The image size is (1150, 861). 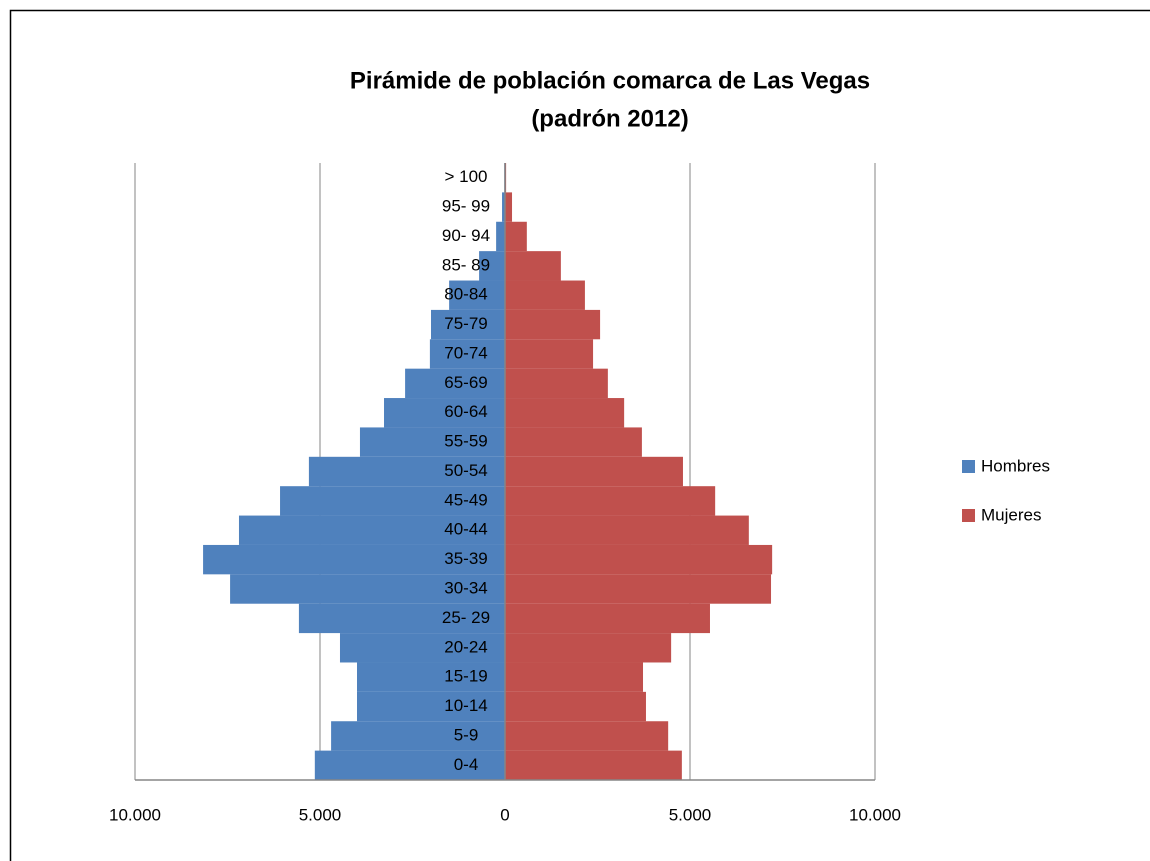 What do you see at coordinates (466, 617) in the screenshot?
I see `y-tick-label: 25- 29` at bounding box center [466, 617].